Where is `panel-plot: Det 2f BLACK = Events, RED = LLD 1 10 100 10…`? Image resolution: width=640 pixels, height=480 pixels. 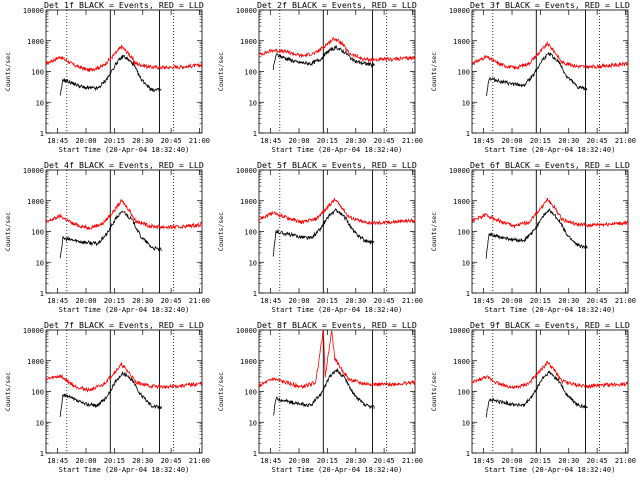
panel-plot: Det 2f BLACK = Events, RED = LLD 1 10 100 10… is located at coordinates (320, 77).